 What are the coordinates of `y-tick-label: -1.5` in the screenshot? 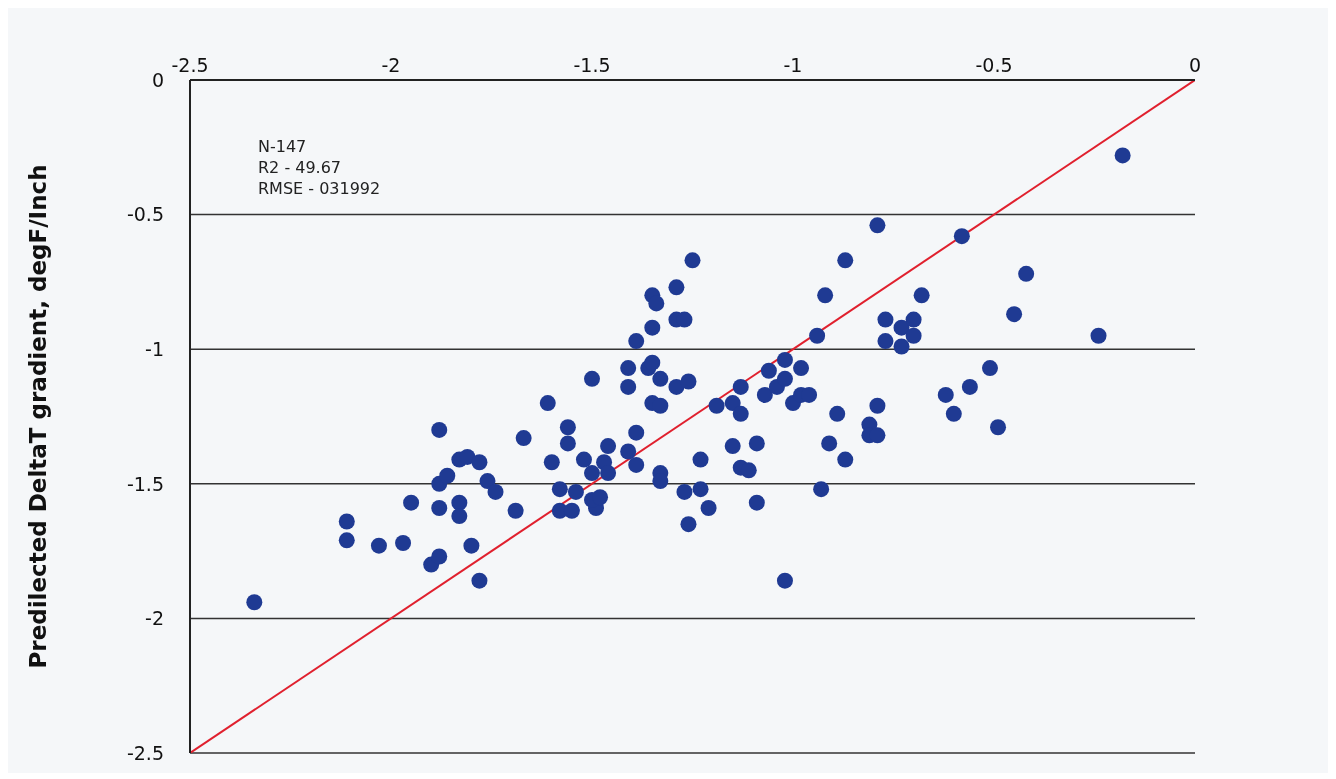 It's located at (145, 483).